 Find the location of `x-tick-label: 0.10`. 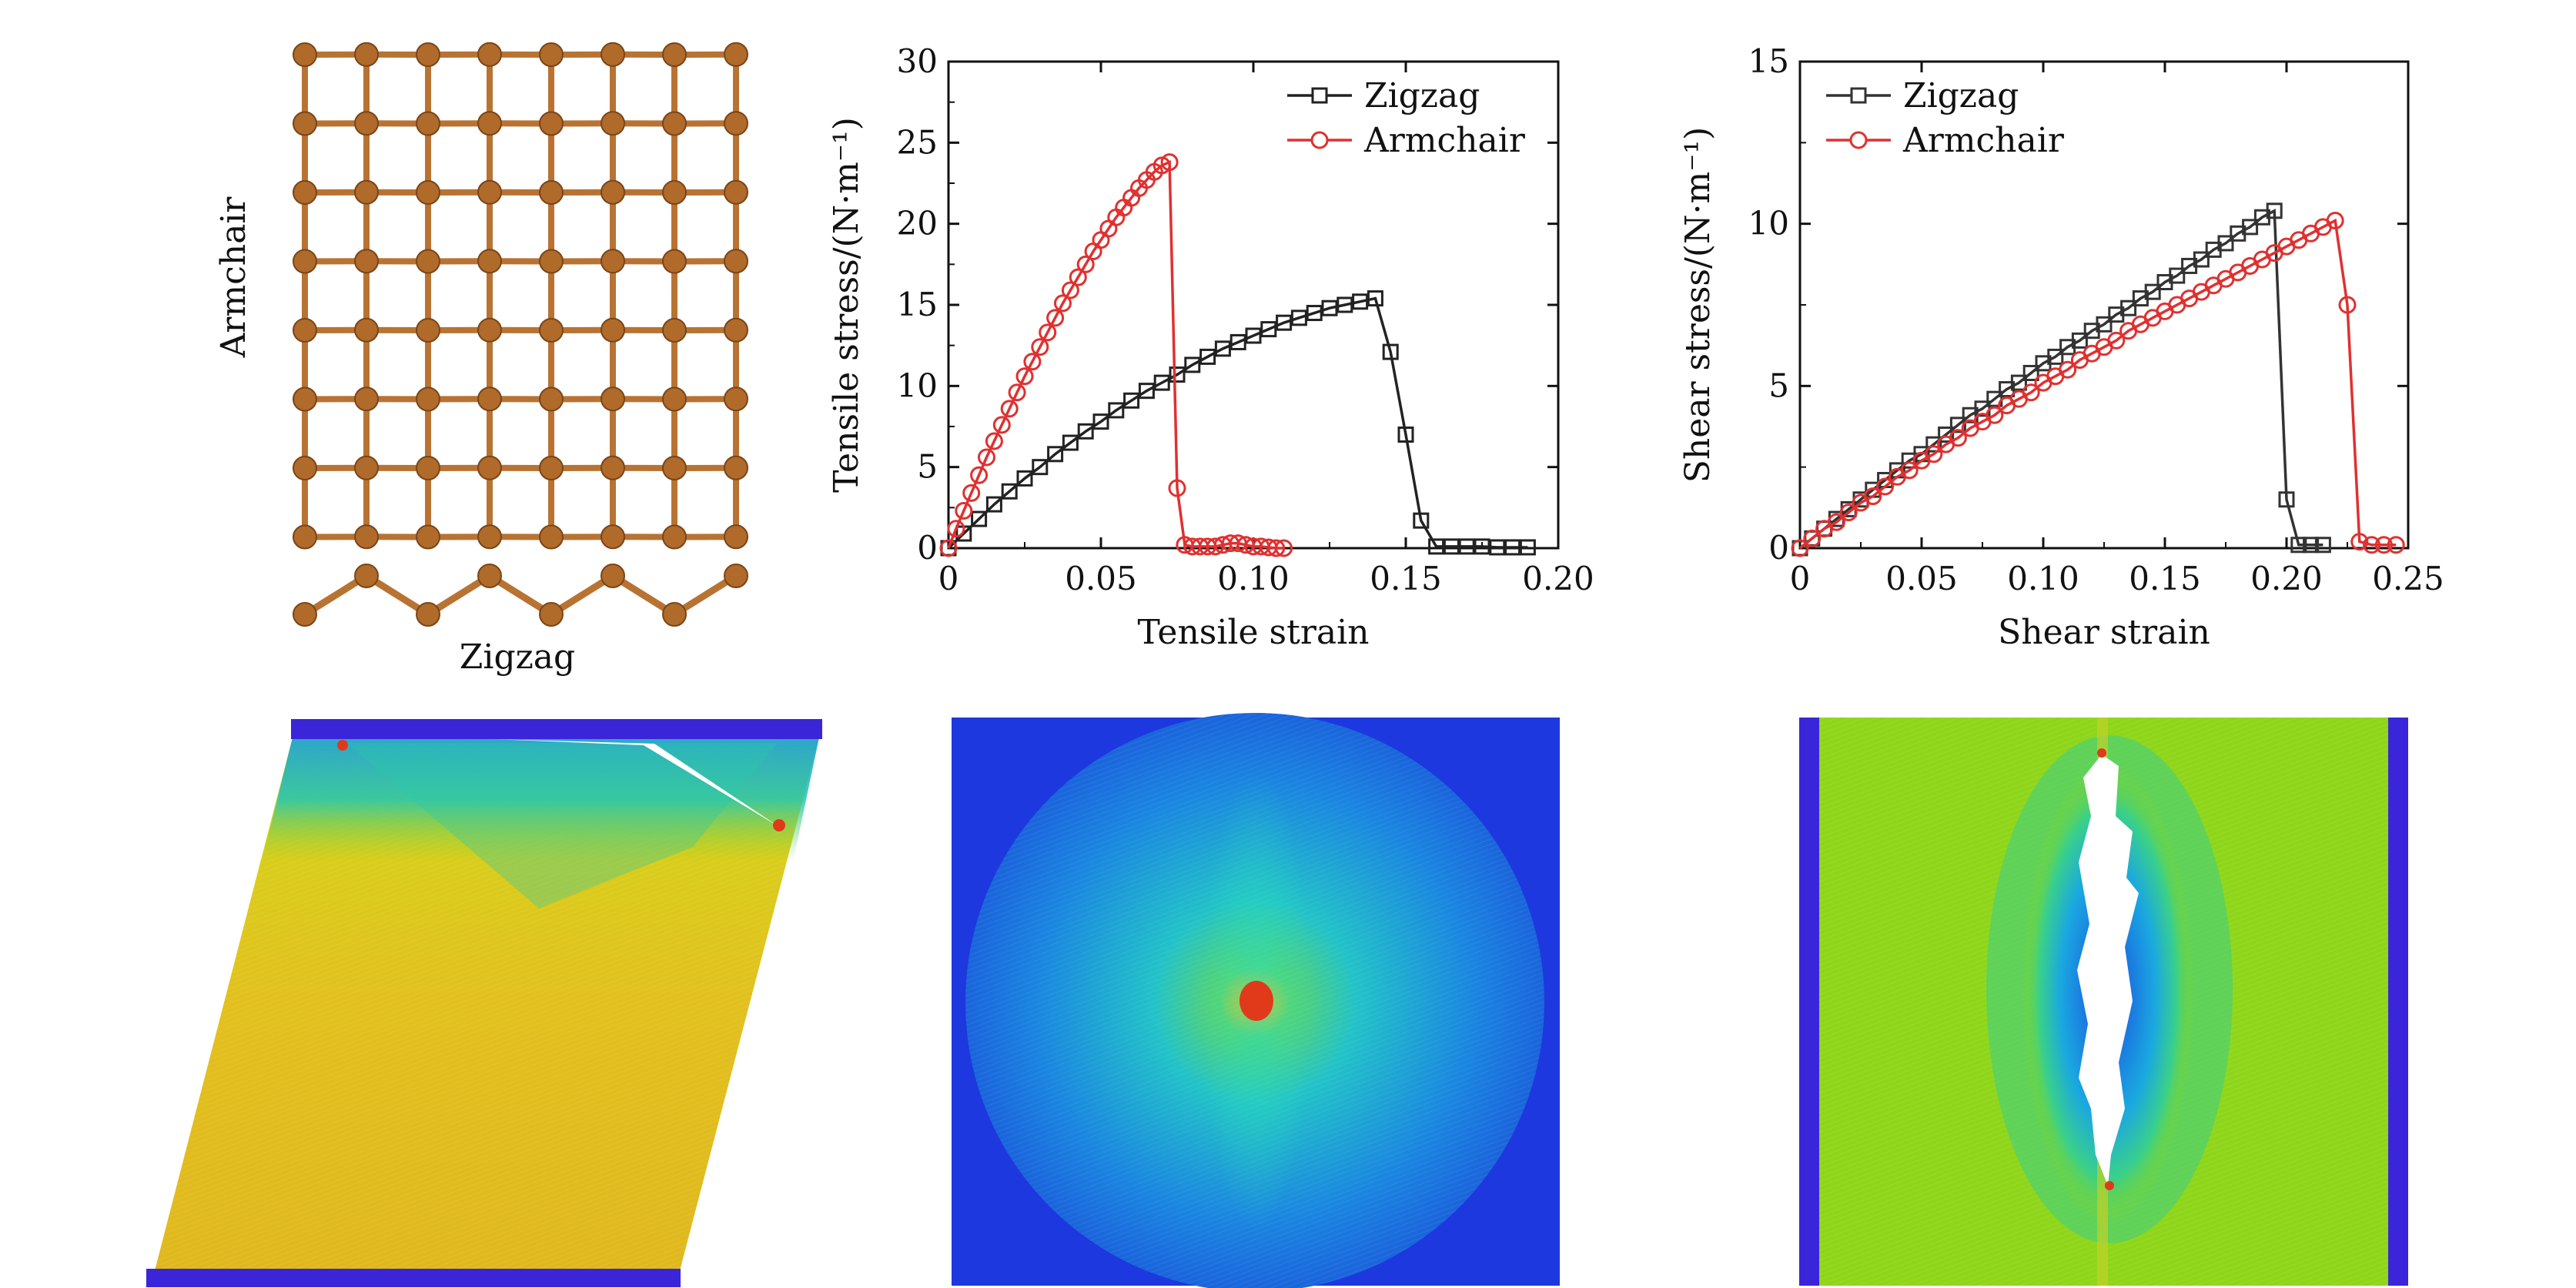

x-tick-label: 0.10 is located at coordinates (1254, 579).